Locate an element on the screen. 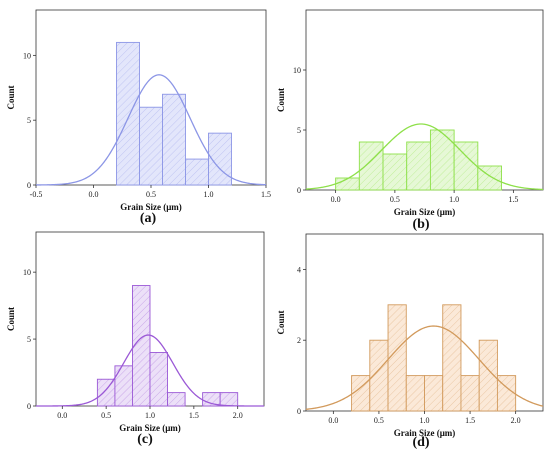 The width and height of the screenshot is (550, 455). panel-label: (c) is located at coordinates (145, 439).